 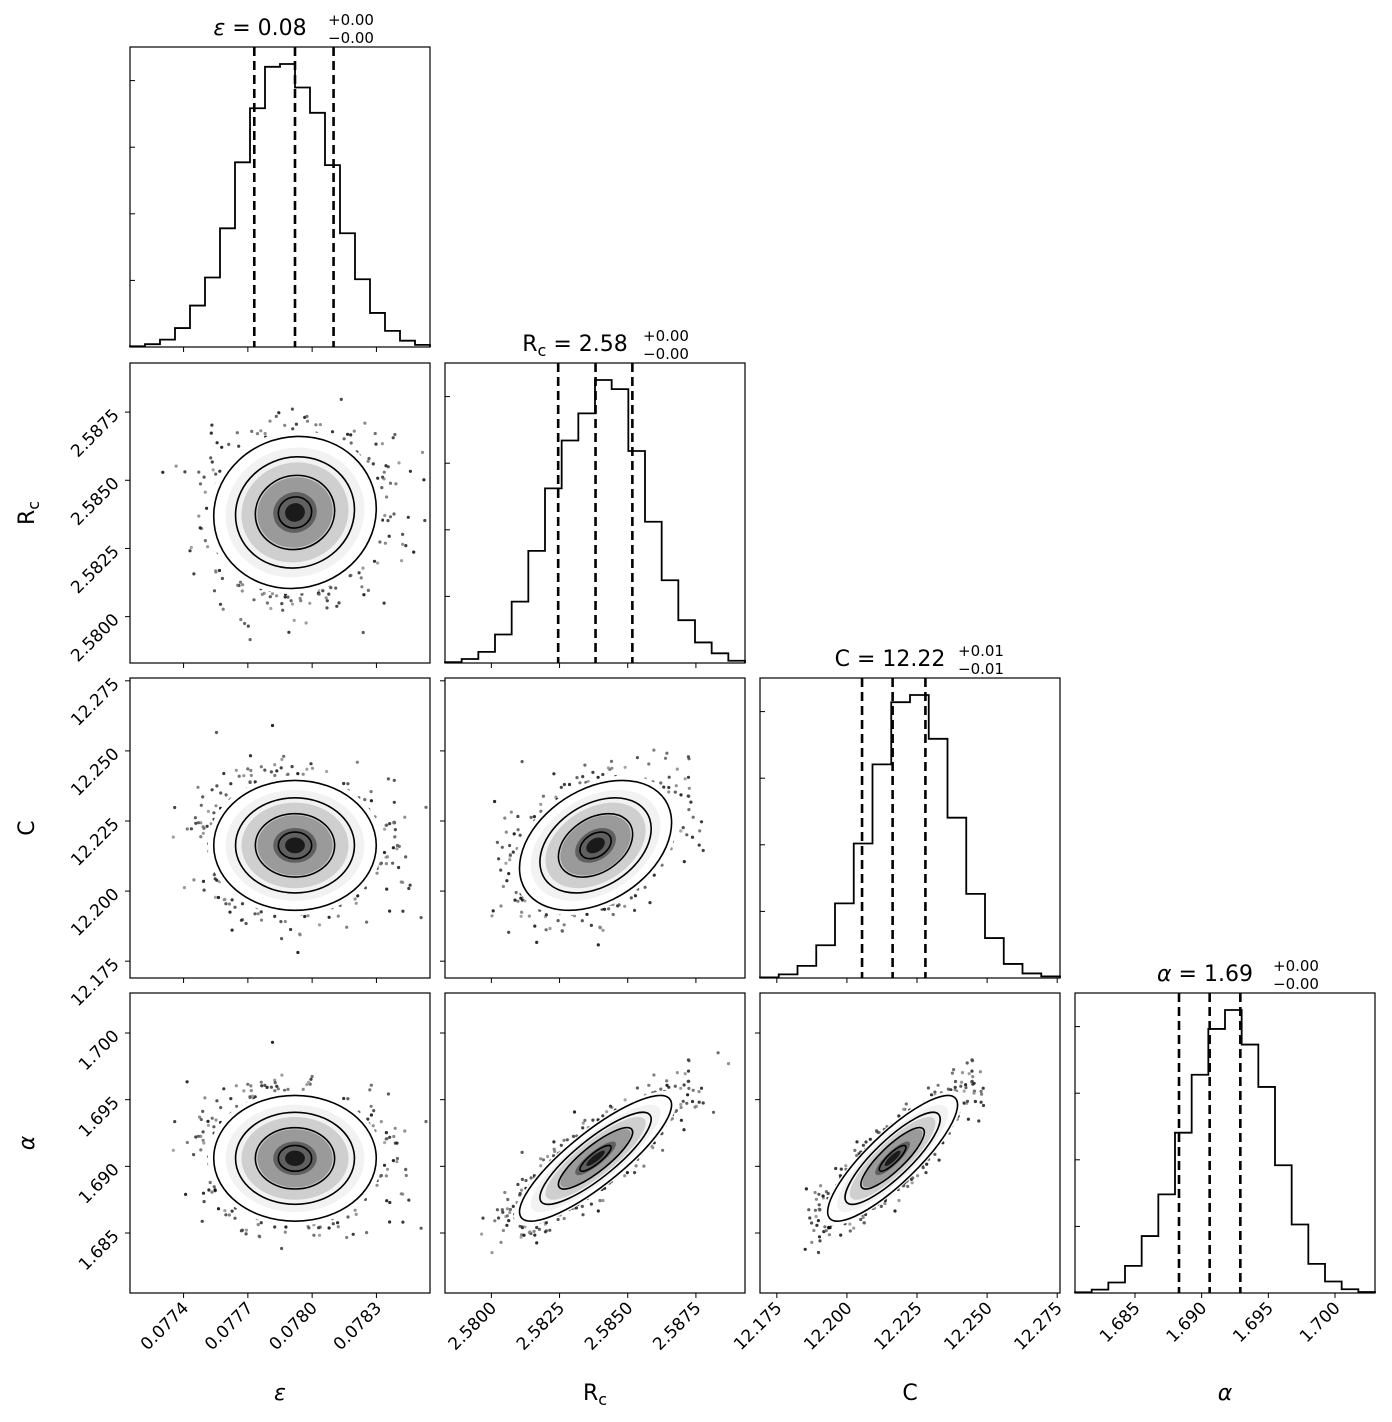 What do you see at coordinates (981, 669) in the screenshot?
I see `title-minus-C: −0.01` at bounding box center [981, 669].